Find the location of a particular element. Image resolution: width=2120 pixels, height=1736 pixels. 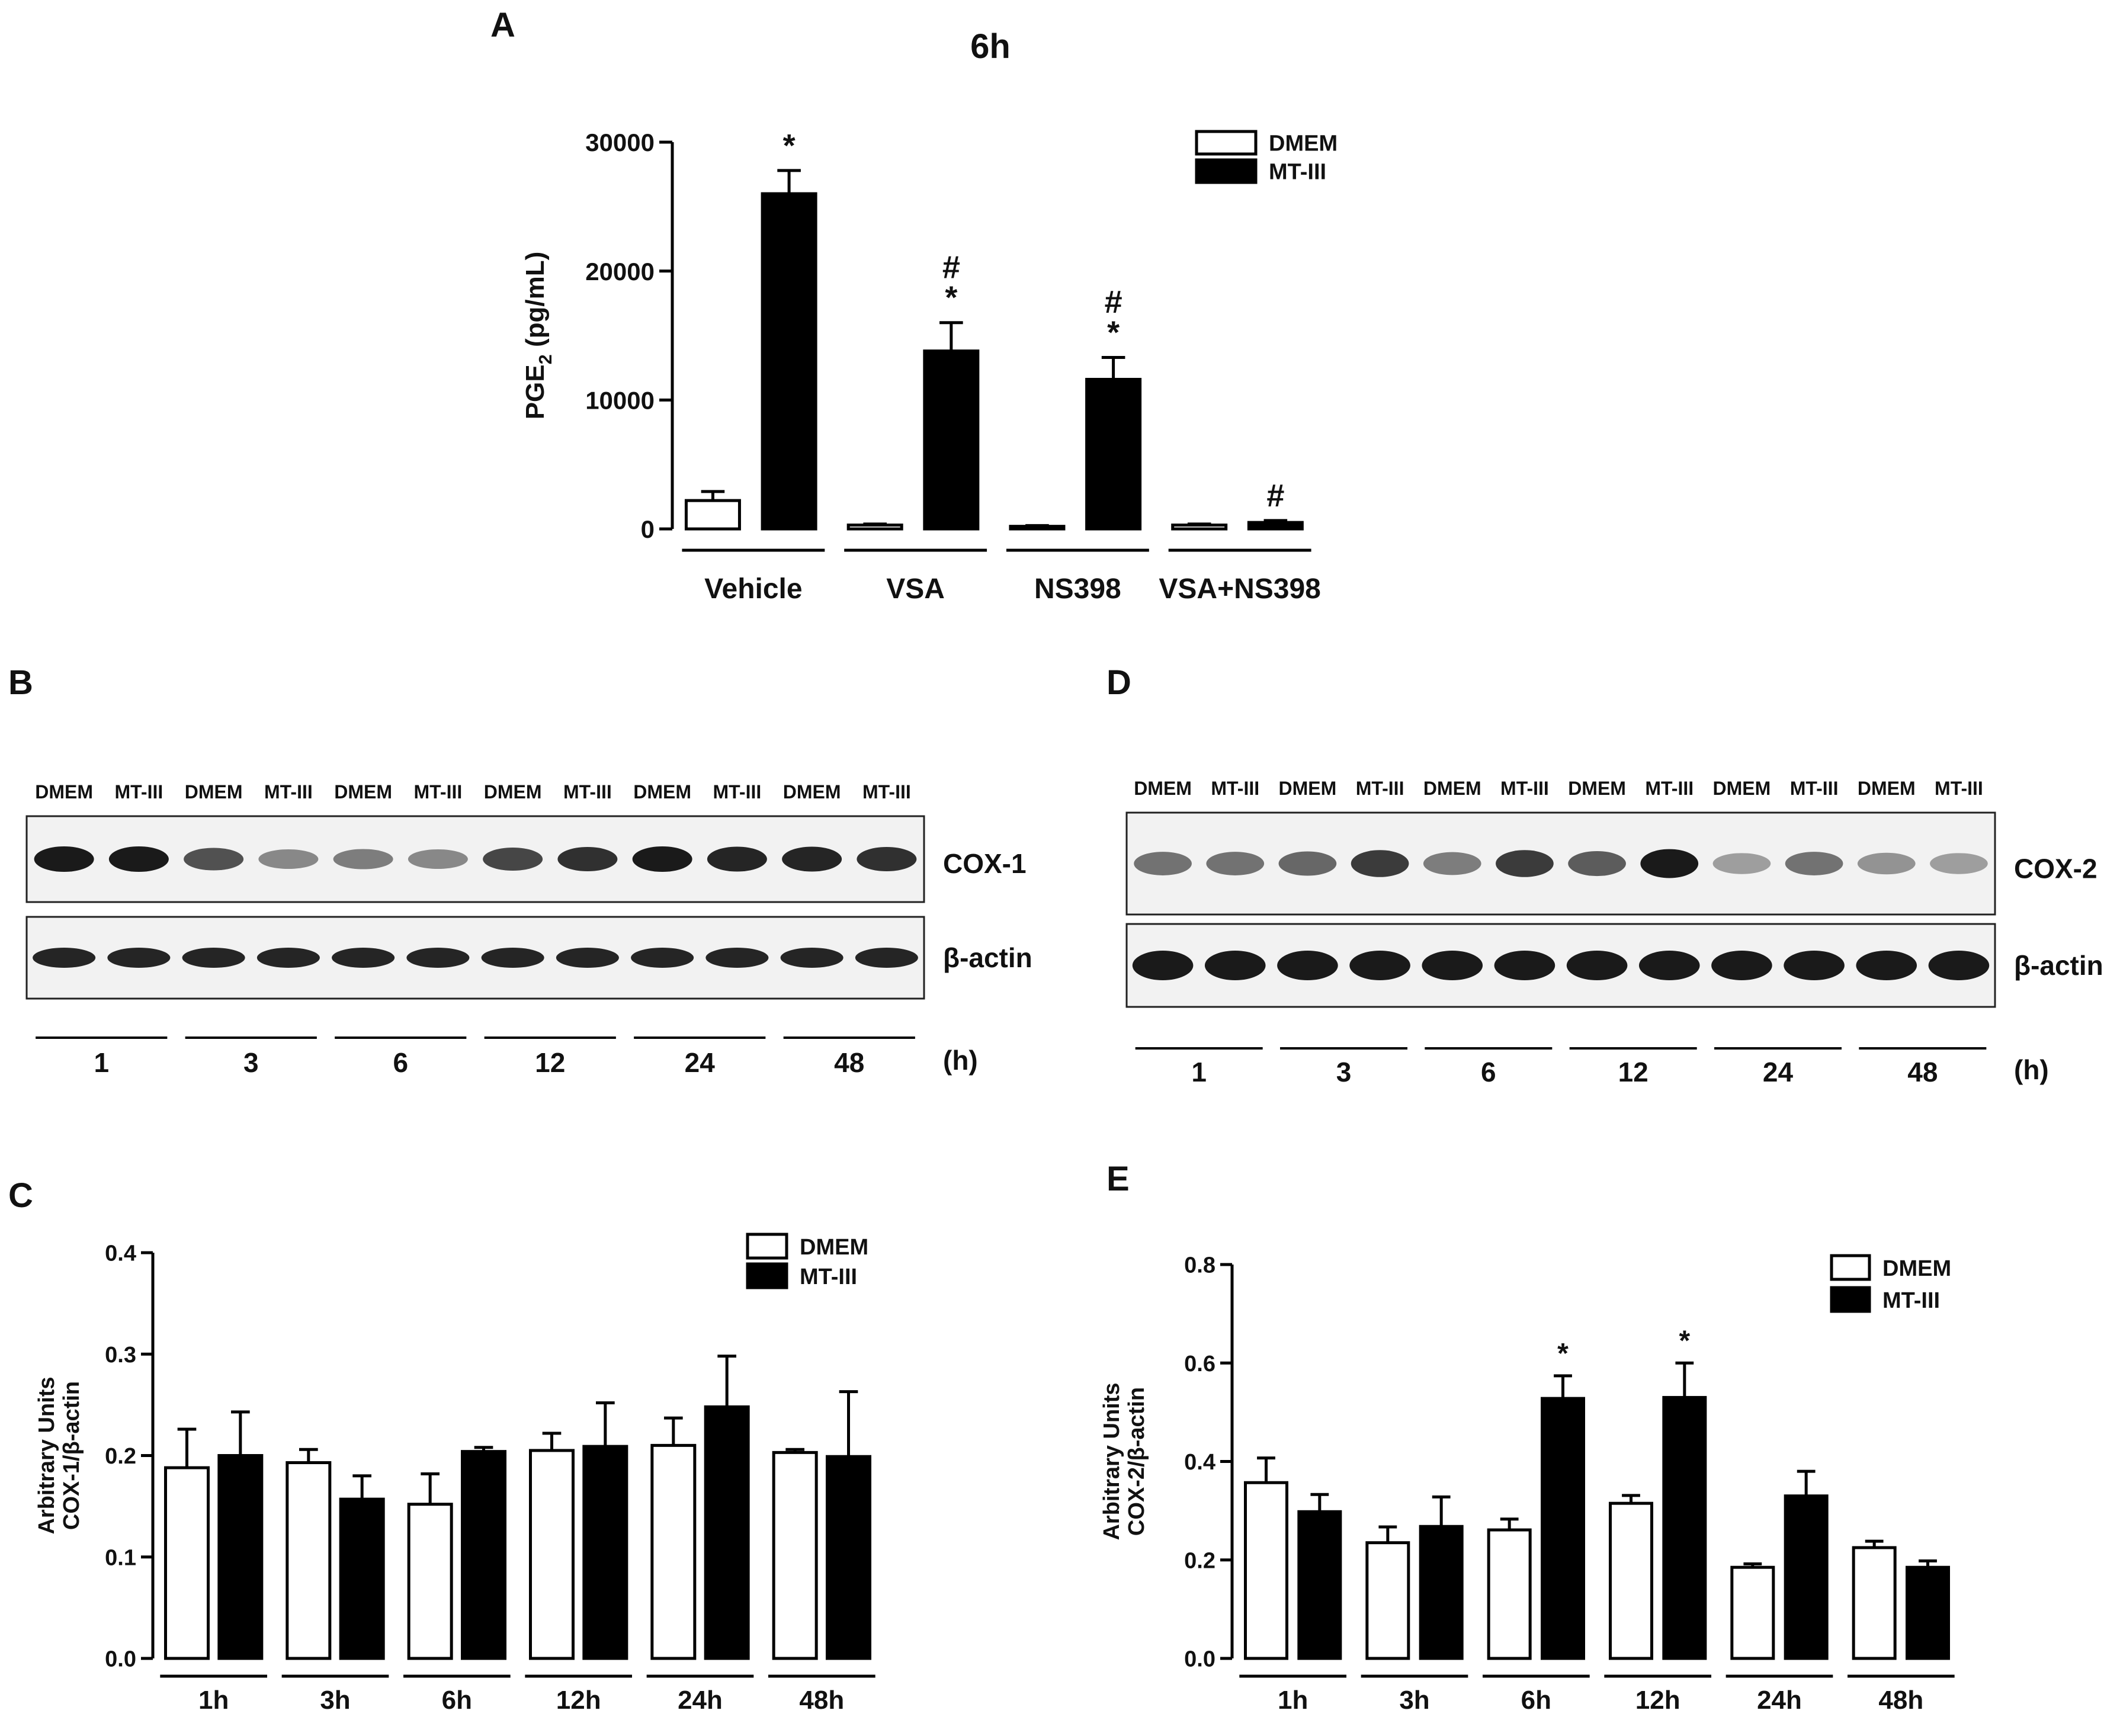

y-axis-label-line2: COX-1/β-actin is located at coordinates (71, 1455).